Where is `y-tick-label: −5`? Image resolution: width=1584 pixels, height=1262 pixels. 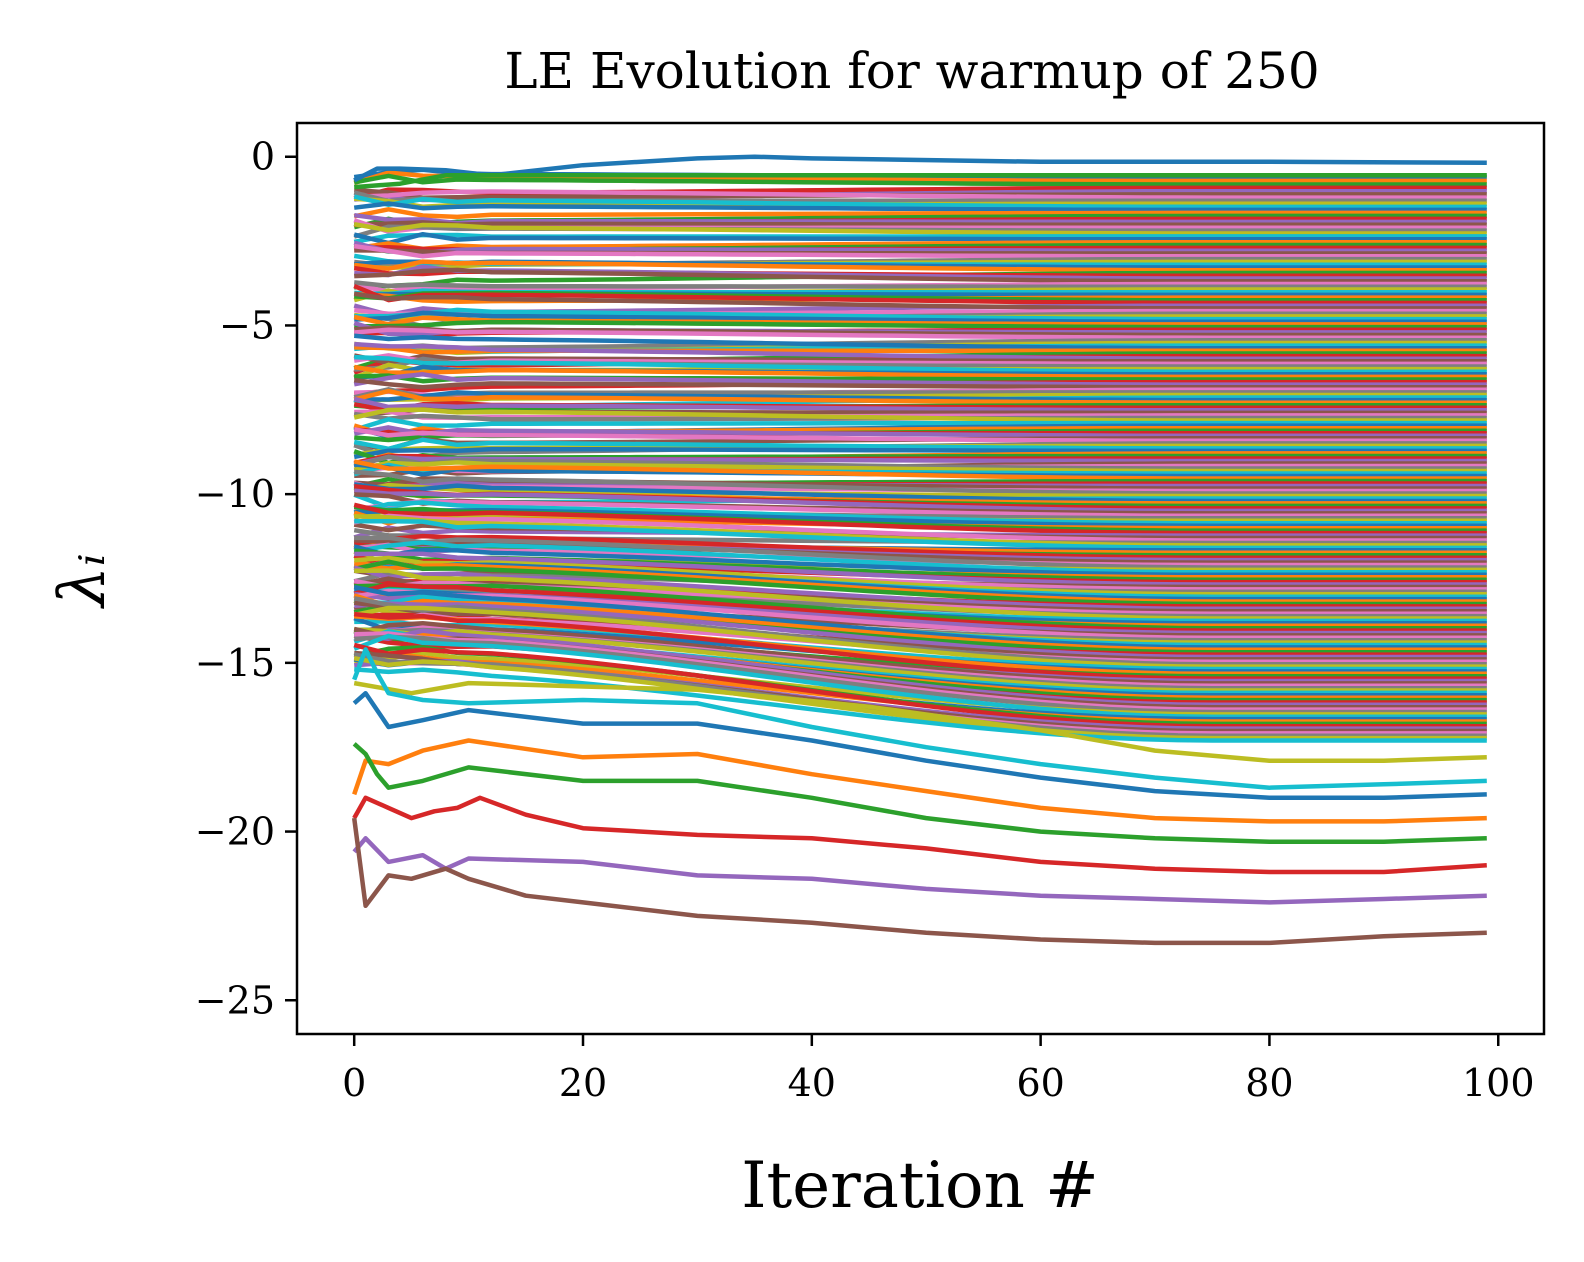 y-tick-label: −5 is located at coordinates (247, 325).